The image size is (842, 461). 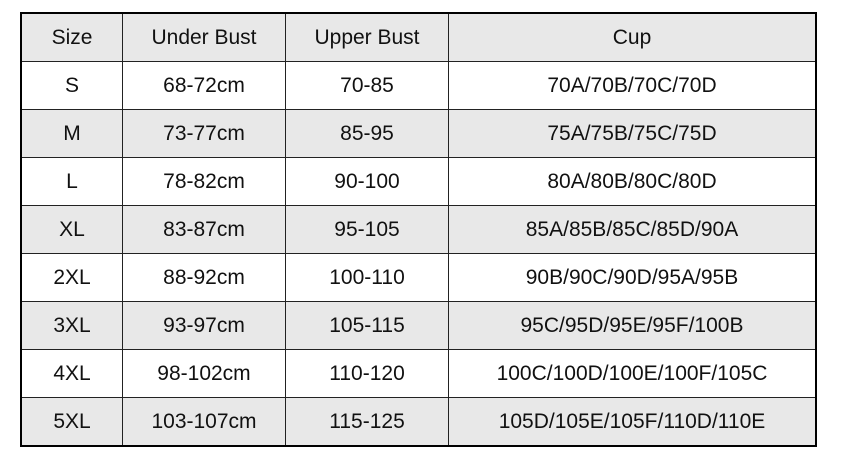 What do you see at coordinates (367, 37) in the screenshot?
I see `header-upper-bust: Upper Bust` at bounding box center [367, 37].